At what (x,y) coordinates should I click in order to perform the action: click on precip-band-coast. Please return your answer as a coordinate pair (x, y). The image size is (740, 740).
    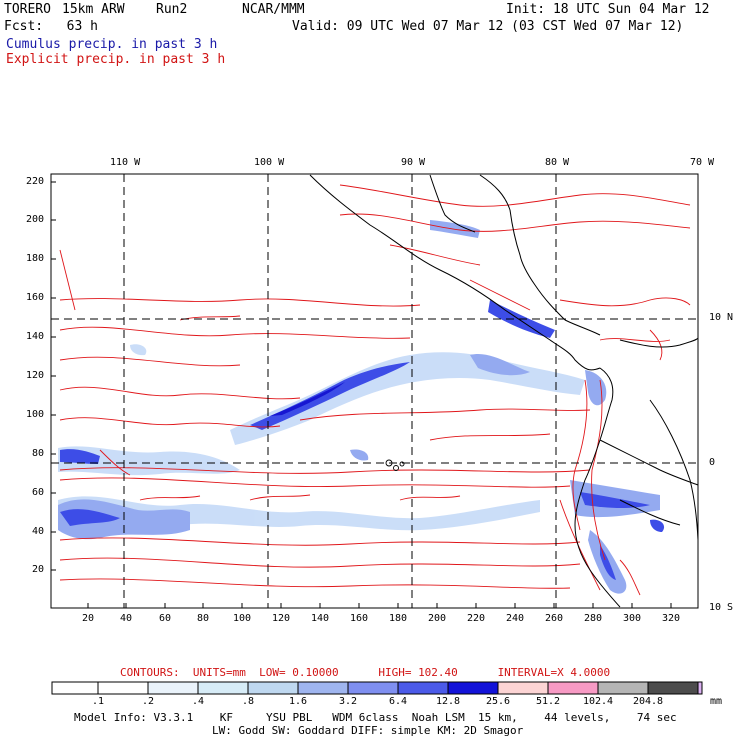
    Looking at the image, I should click on (596, 388).